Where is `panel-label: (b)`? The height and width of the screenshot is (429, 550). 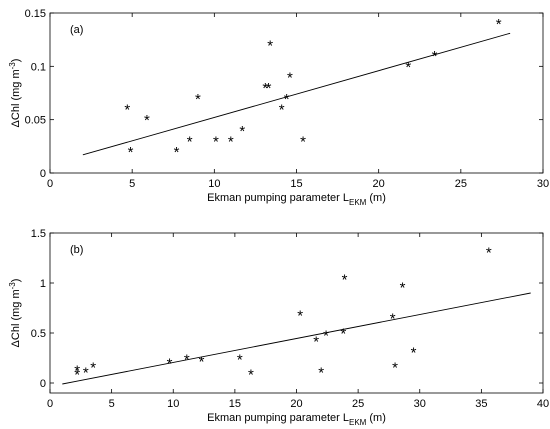 panel-label: (b) is located at coordinates (76, 250).